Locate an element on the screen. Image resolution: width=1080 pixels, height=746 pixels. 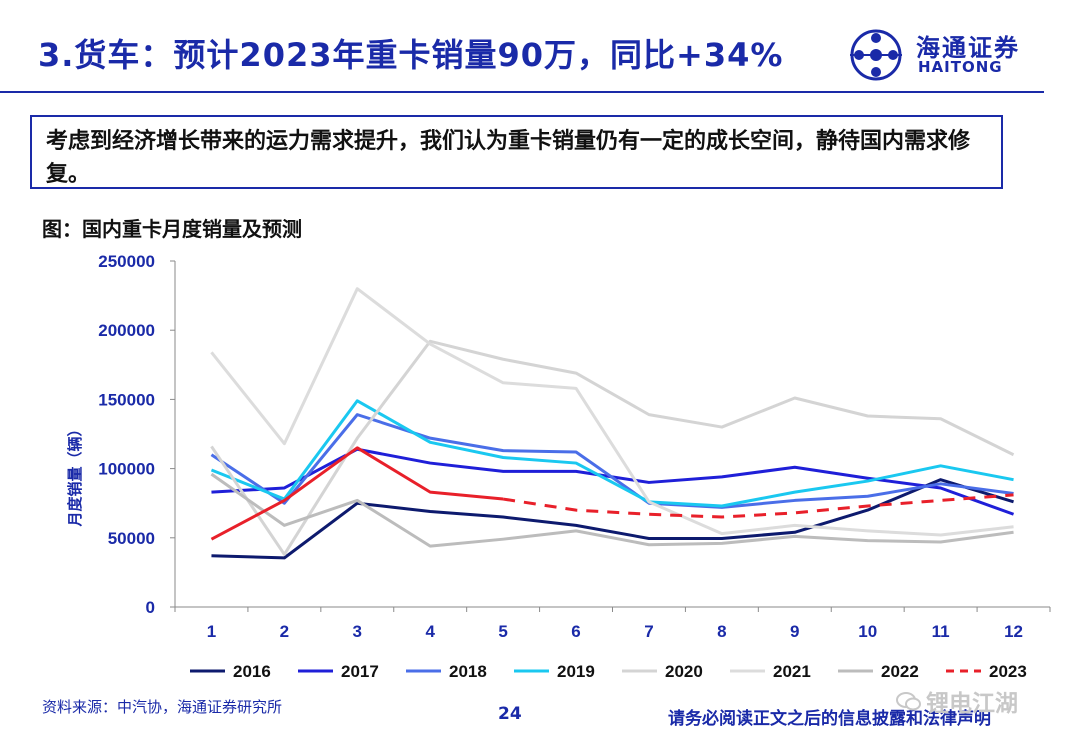
chart-caption: 图：国内重卡月度销量及预测 is located at coordinates (172, 229).